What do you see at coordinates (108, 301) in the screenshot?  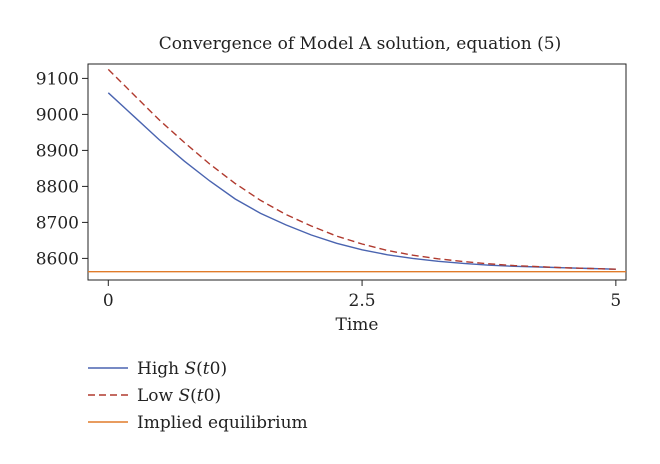 I see `x-tick-label: 0` at bounding box center [108, 301].